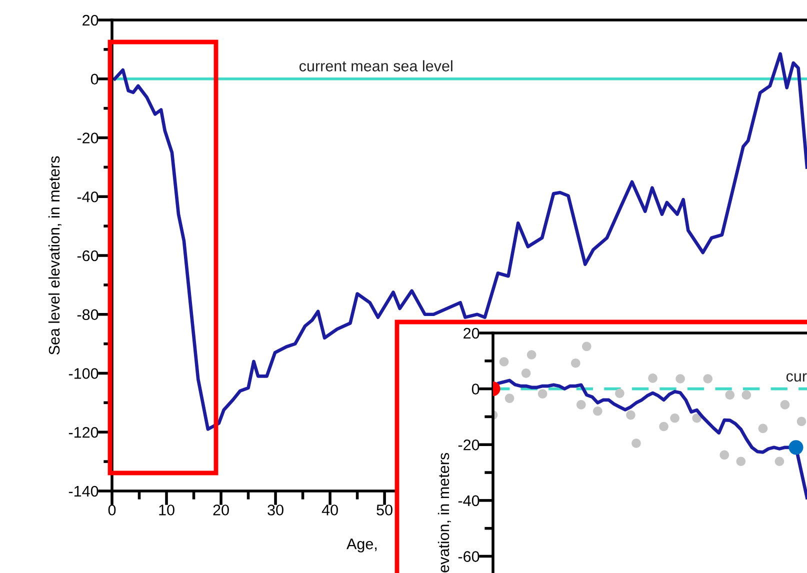 The width and height of the screenshot is (807, 573). Describe the element at coordinates (221, 510) in the screenshot. I see `x-tick-label: 20` at that location.